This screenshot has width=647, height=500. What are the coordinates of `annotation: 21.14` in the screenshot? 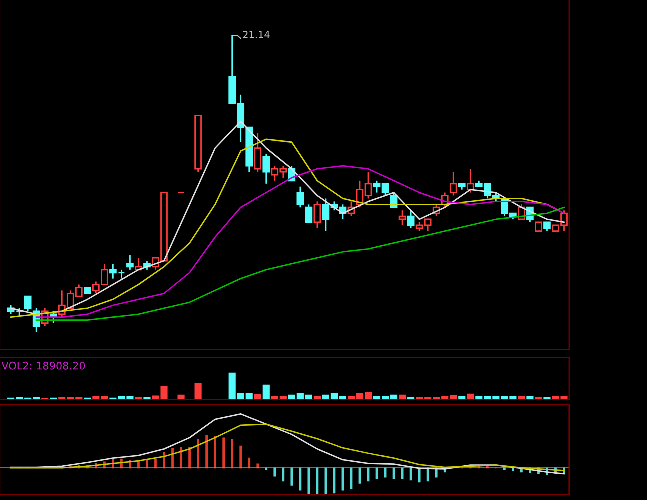 It's located at (256, 34).